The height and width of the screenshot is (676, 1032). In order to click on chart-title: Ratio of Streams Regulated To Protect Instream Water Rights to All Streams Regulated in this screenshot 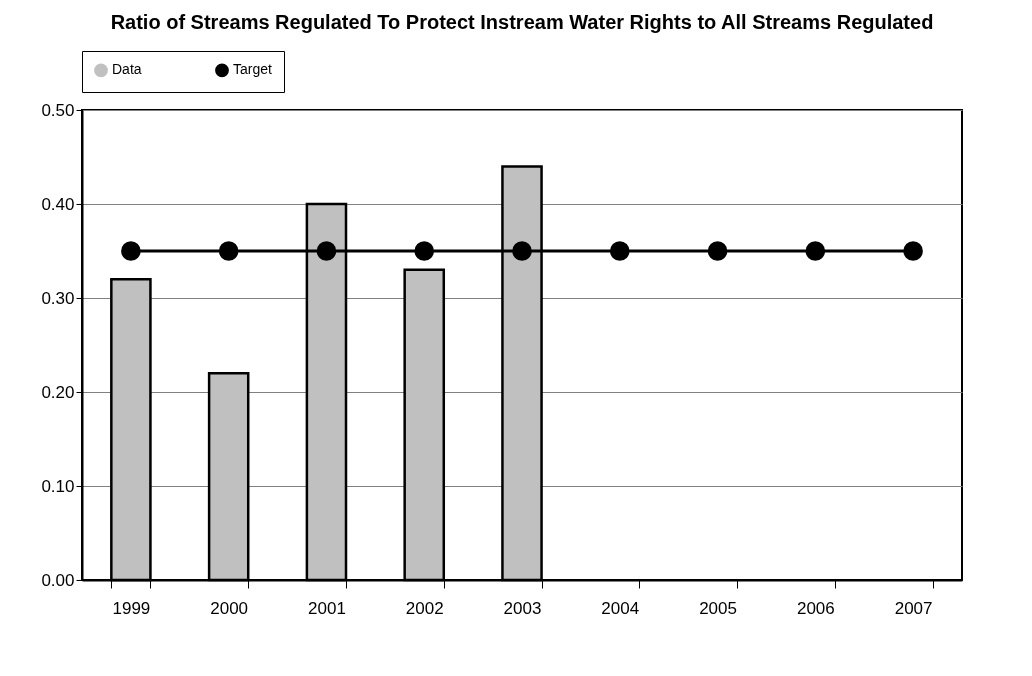, I will do `click(522, 21)`.